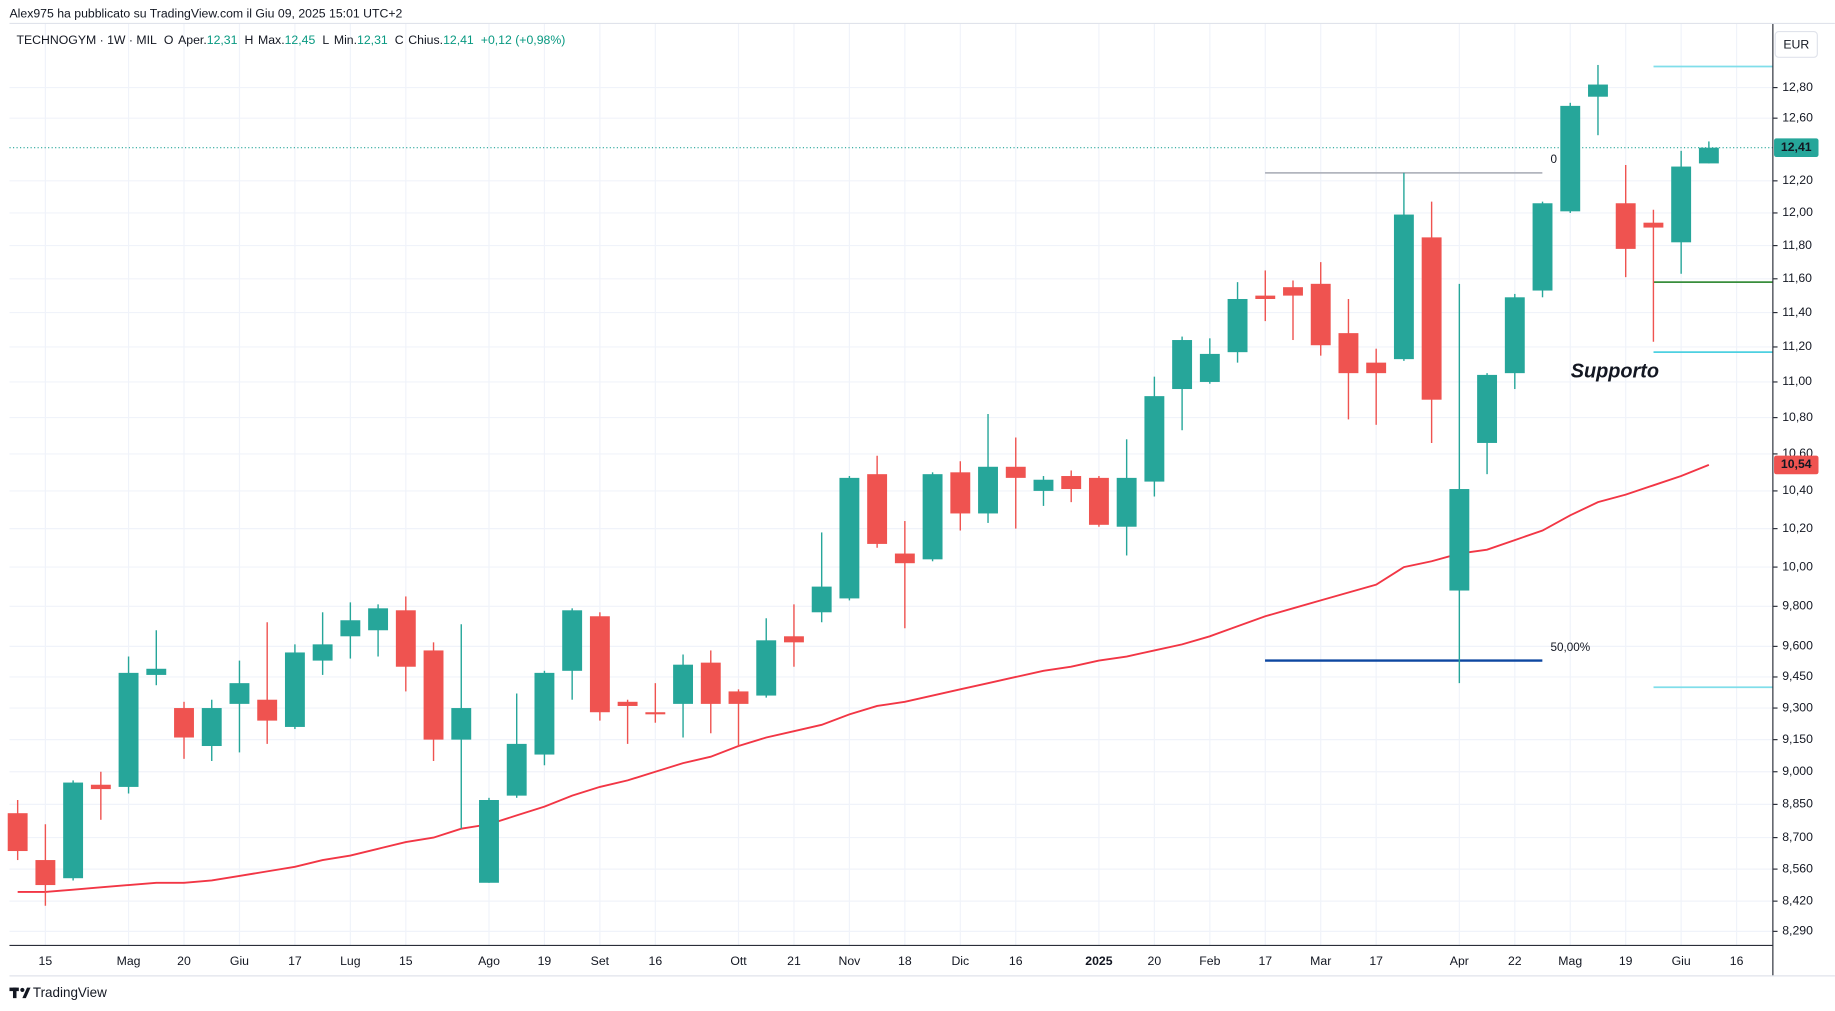 This screenshot has width=1835, height=1011. What do you see at coordinates (325, 40) in the screenshot?
I see `legend-key: L` at bounding box center [325, 40].